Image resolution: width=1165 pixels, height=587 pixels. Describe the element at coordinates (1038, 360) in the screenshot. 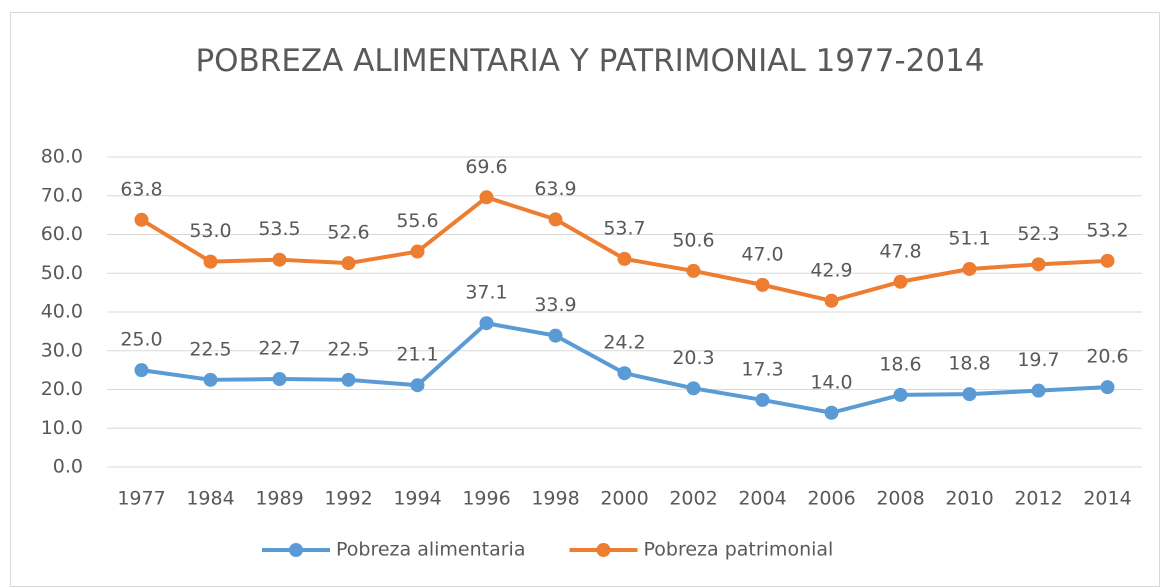

I see `data-label: 19.7` at that location.